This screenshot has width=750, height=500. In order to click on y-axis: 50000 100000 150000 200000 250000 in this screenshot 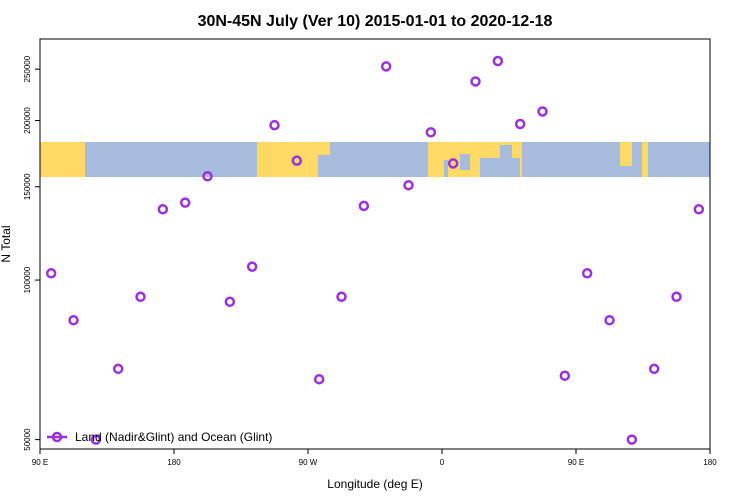, I will do `click(31, 253)`.